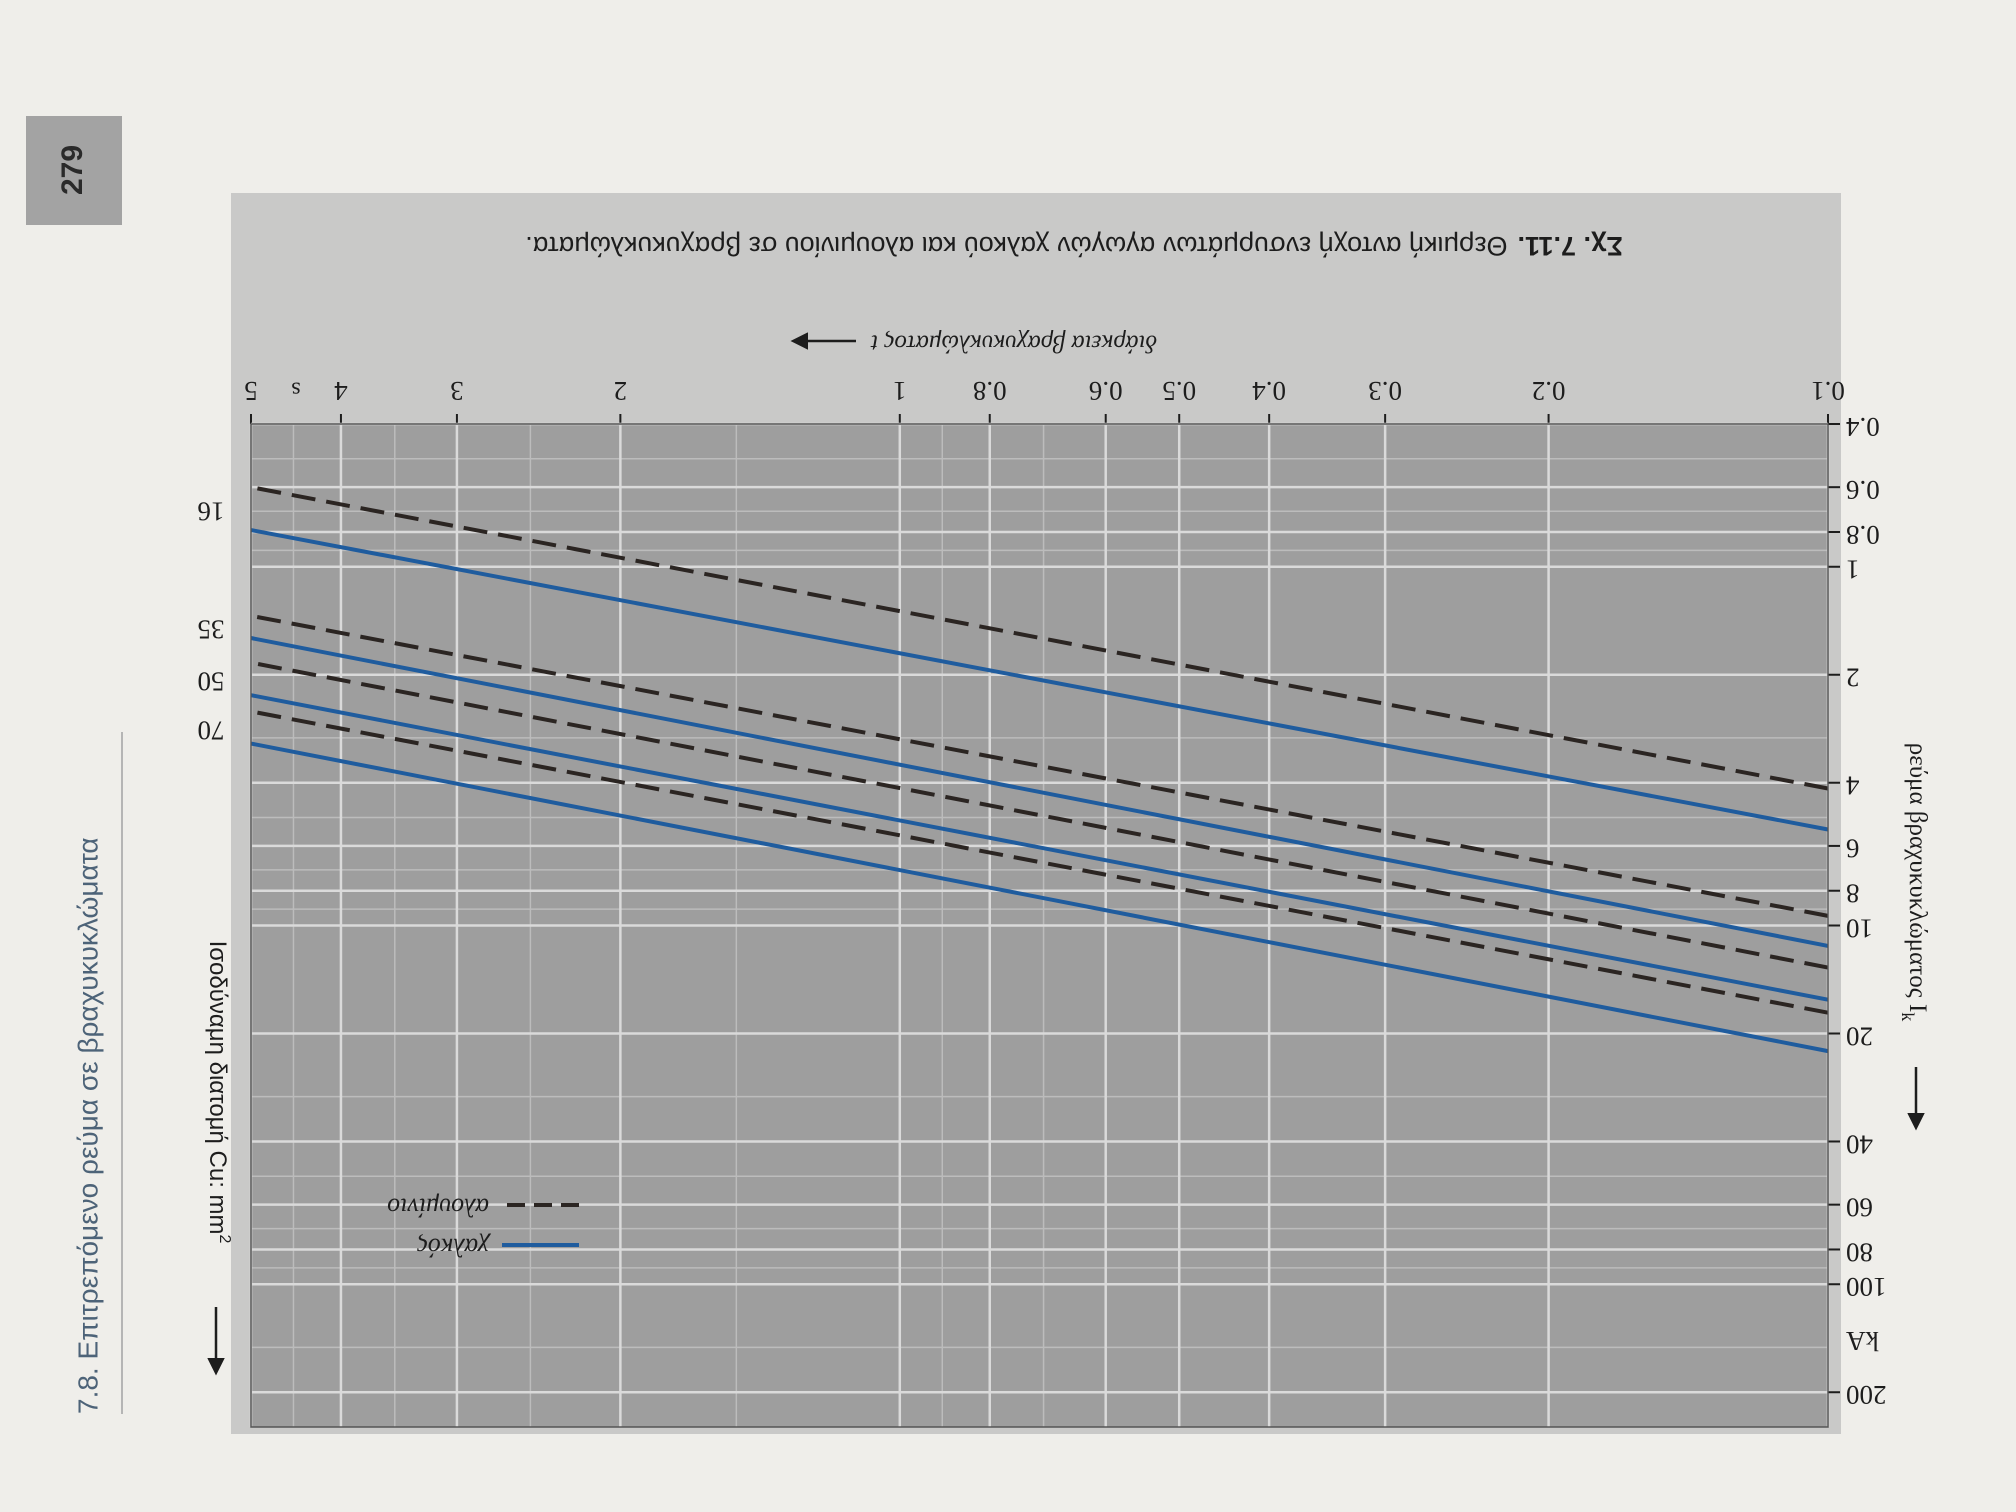 Image resolution: width=2016 pixels, height=1512 pixels. Describe the element at coordinates (621, 391) in the screenshot. I see `x-tick-label: 2` at that location.